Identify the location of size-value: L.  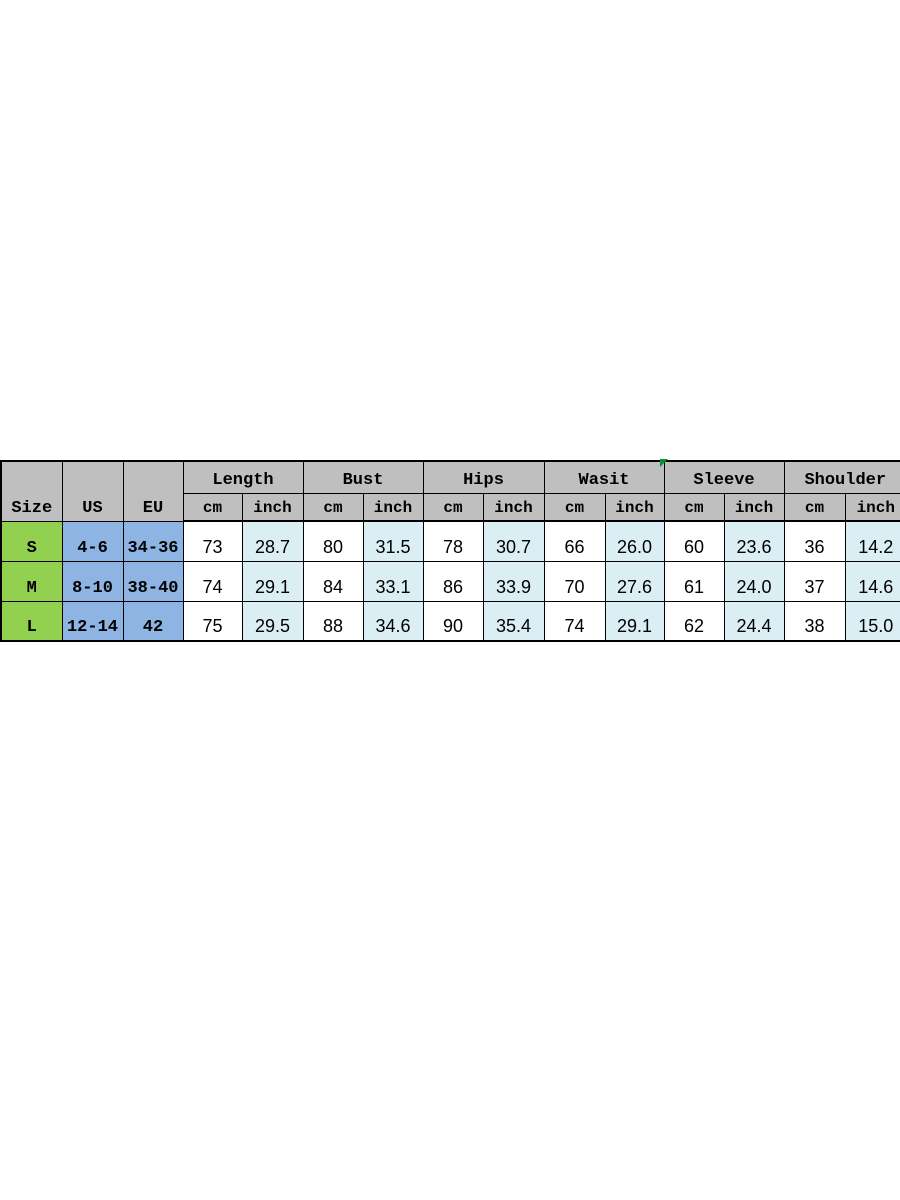
(31, 621).